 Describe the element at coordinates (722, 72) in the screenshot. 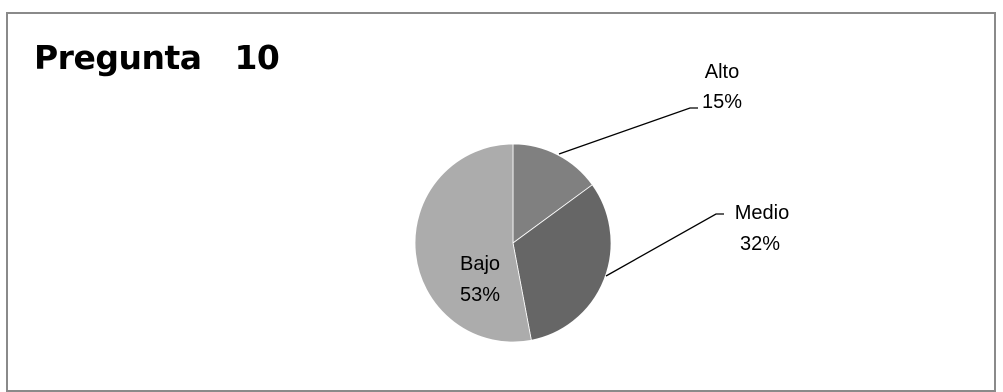

I see `label-alto-name: Alto` at that location.